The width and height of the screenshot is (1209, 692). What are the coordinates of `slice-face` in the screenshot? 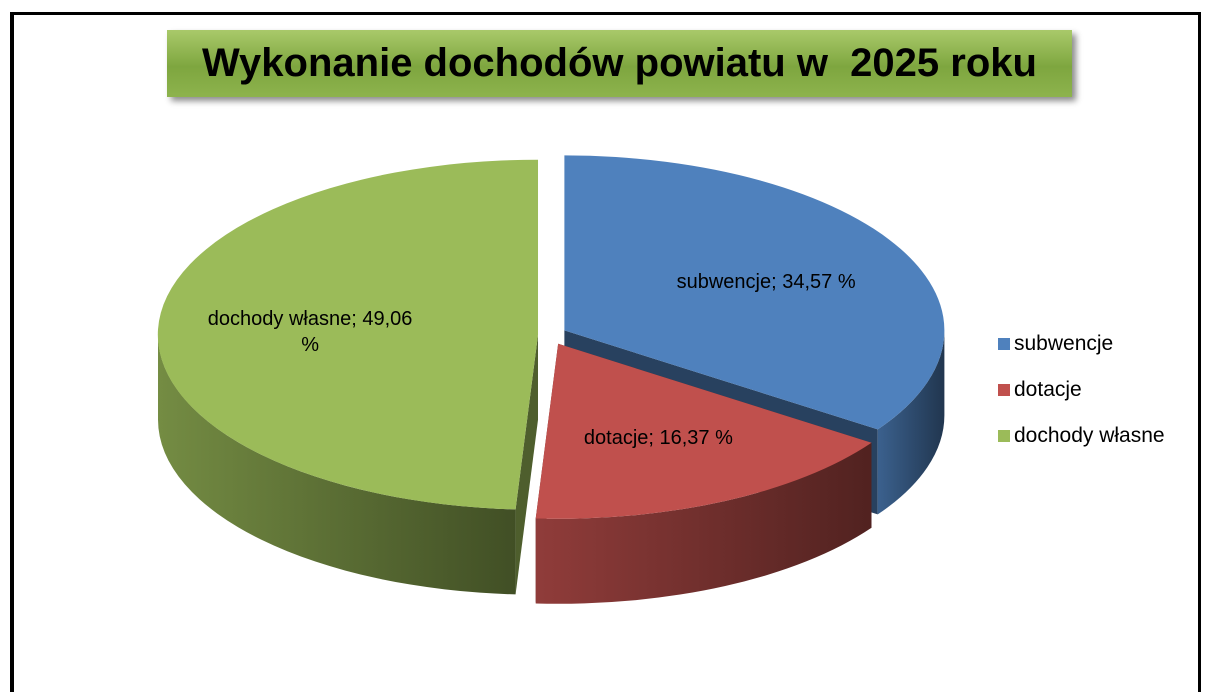 It's located at (527, 464).